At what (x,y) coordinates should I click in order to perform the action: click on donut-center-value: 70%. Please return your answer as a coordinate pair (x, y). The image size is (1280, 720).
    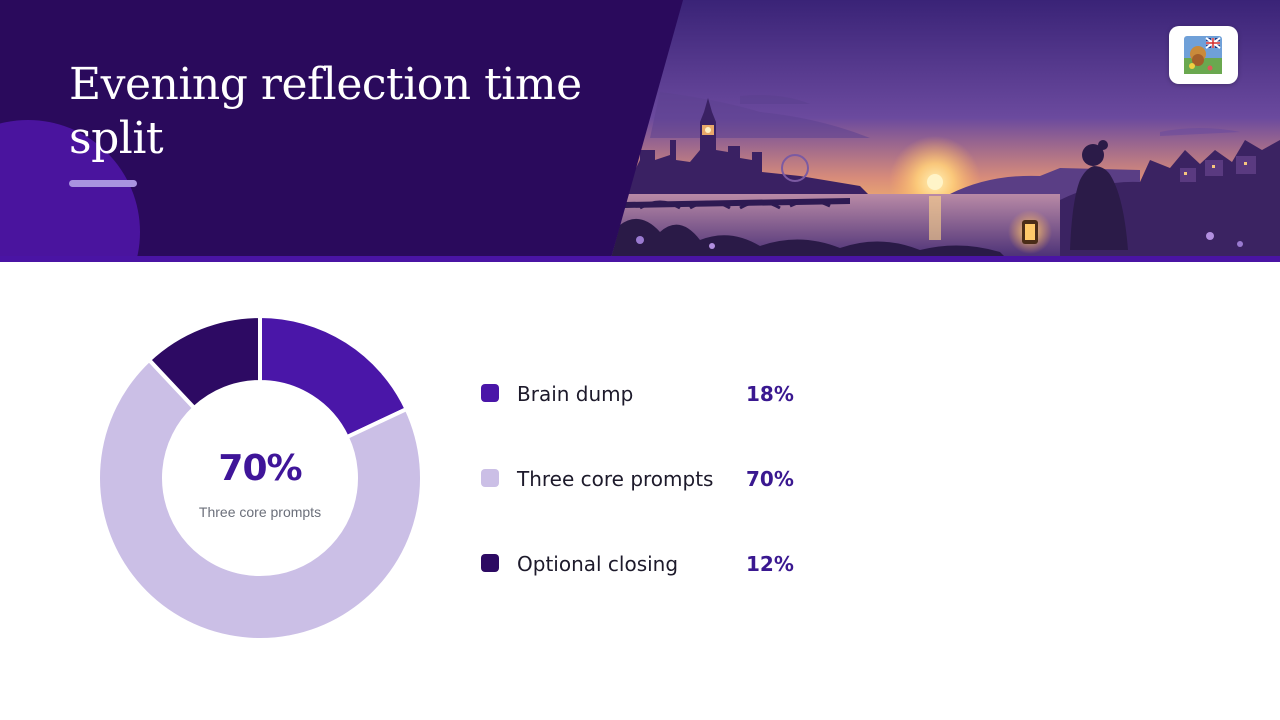
    Looking at the image, I should click on (260, 468).